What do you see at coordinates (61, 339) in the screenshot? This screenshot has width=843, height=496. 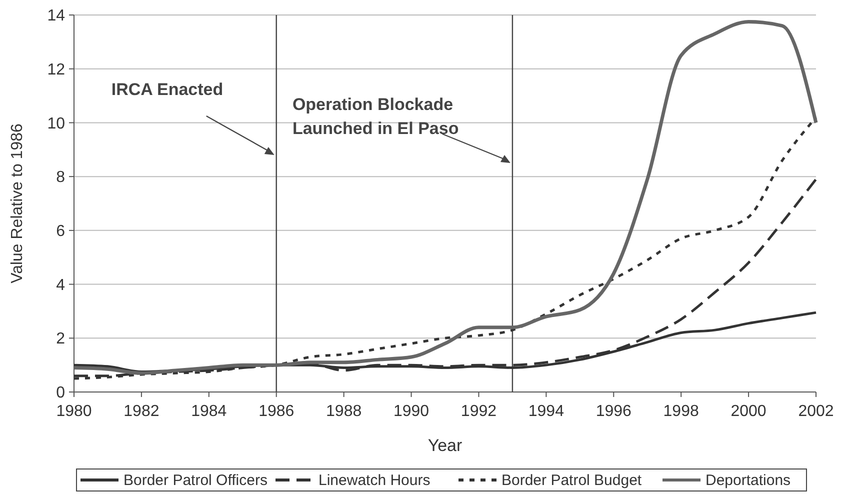 I see `y-tick-label: 2` at bounding box center [61, 339].